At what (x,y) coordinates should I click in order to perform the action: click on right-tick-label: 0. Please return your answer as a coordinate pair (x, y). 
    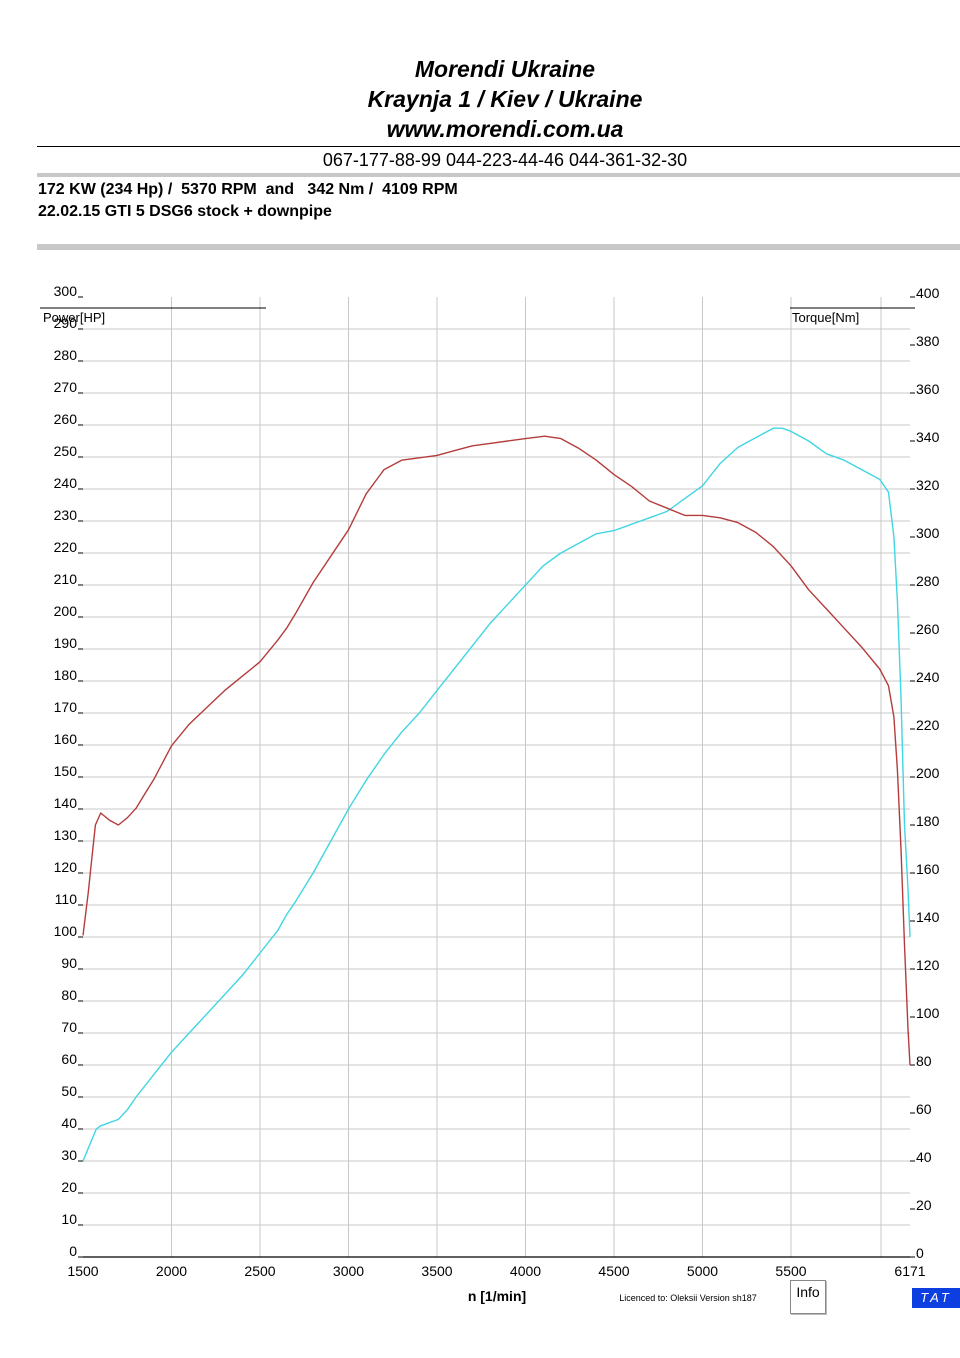
    Looking at the image, I should click on (920, 1253).